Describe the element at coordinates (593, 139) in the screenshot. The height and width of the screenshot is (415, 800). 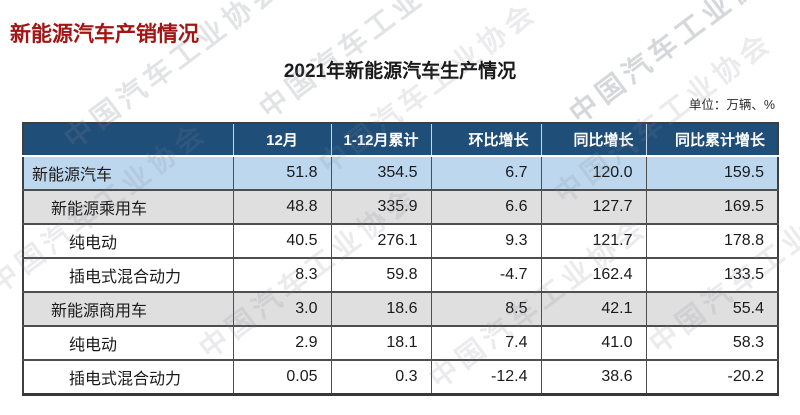
I see `header-cell: 同比增长` at that location.